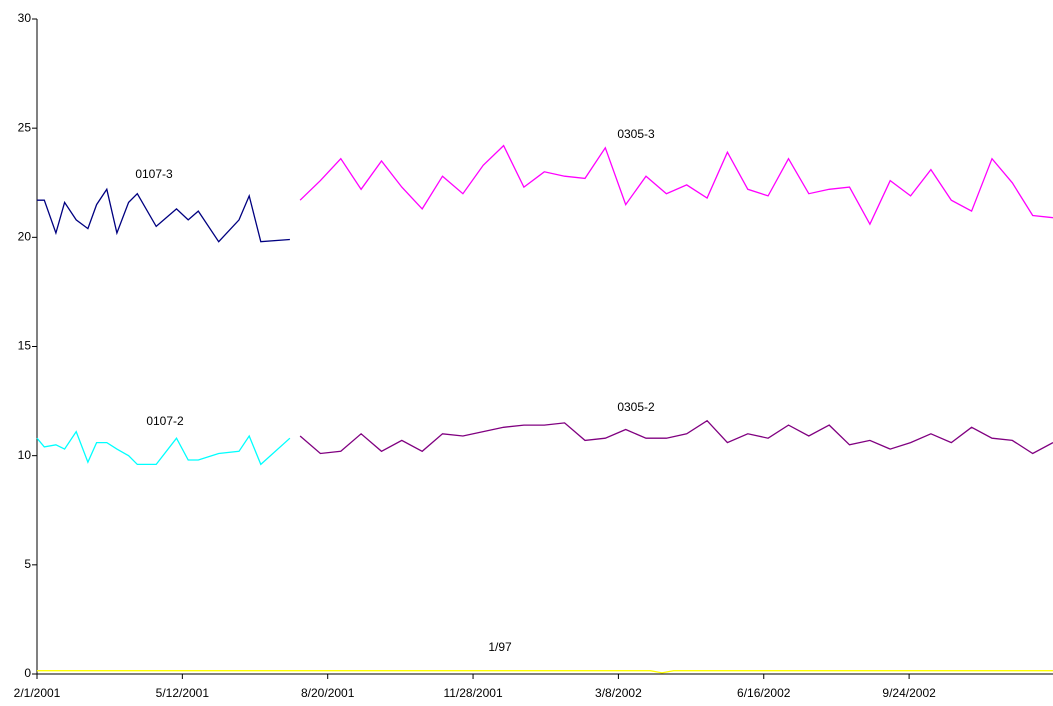 The height and width of the screenshot is (706, 1053). What do you see at coordinates (764, 693) in the screenshot?
I see `x-tick-label: 6/16/2002` at bounding box center [764, 693].